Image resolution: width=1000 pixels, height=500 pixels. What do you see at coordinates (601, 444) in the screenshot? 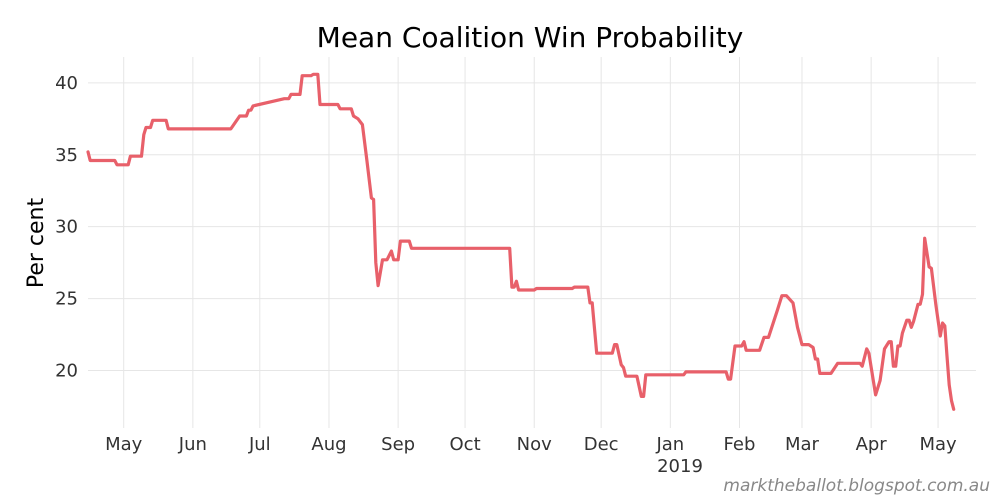
I see `x-tick-label-7: Dec` at bounding box center [601, 444].